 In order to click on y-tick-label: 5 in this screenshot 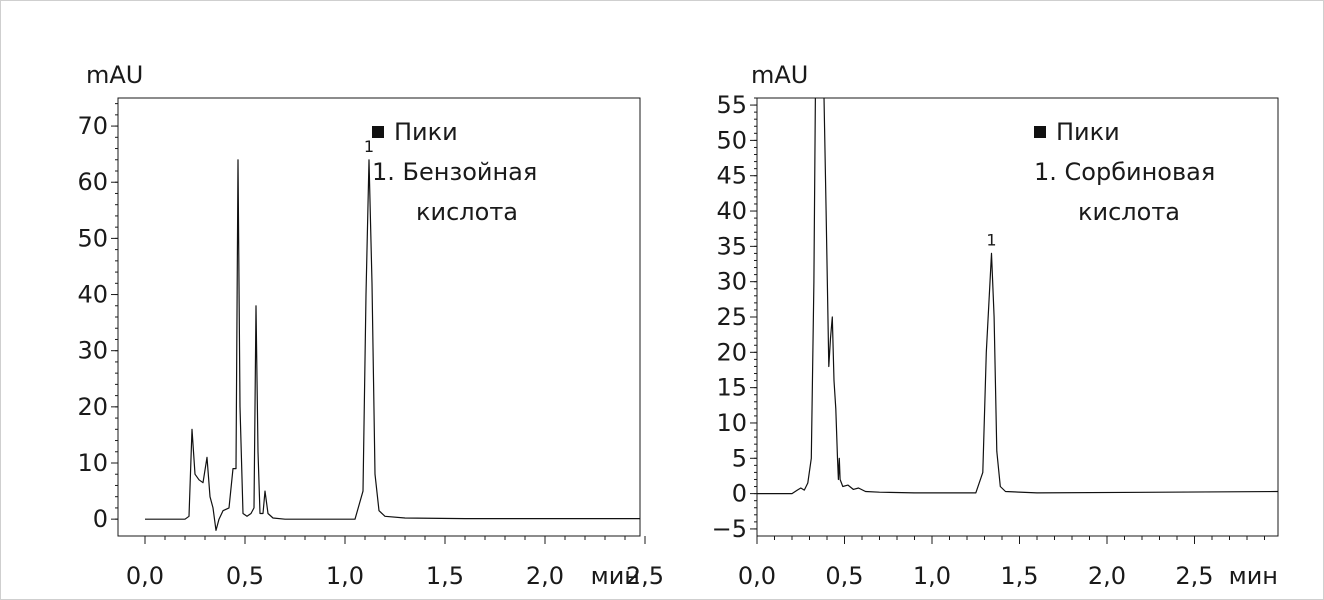, I will do `click(739, 458)`.